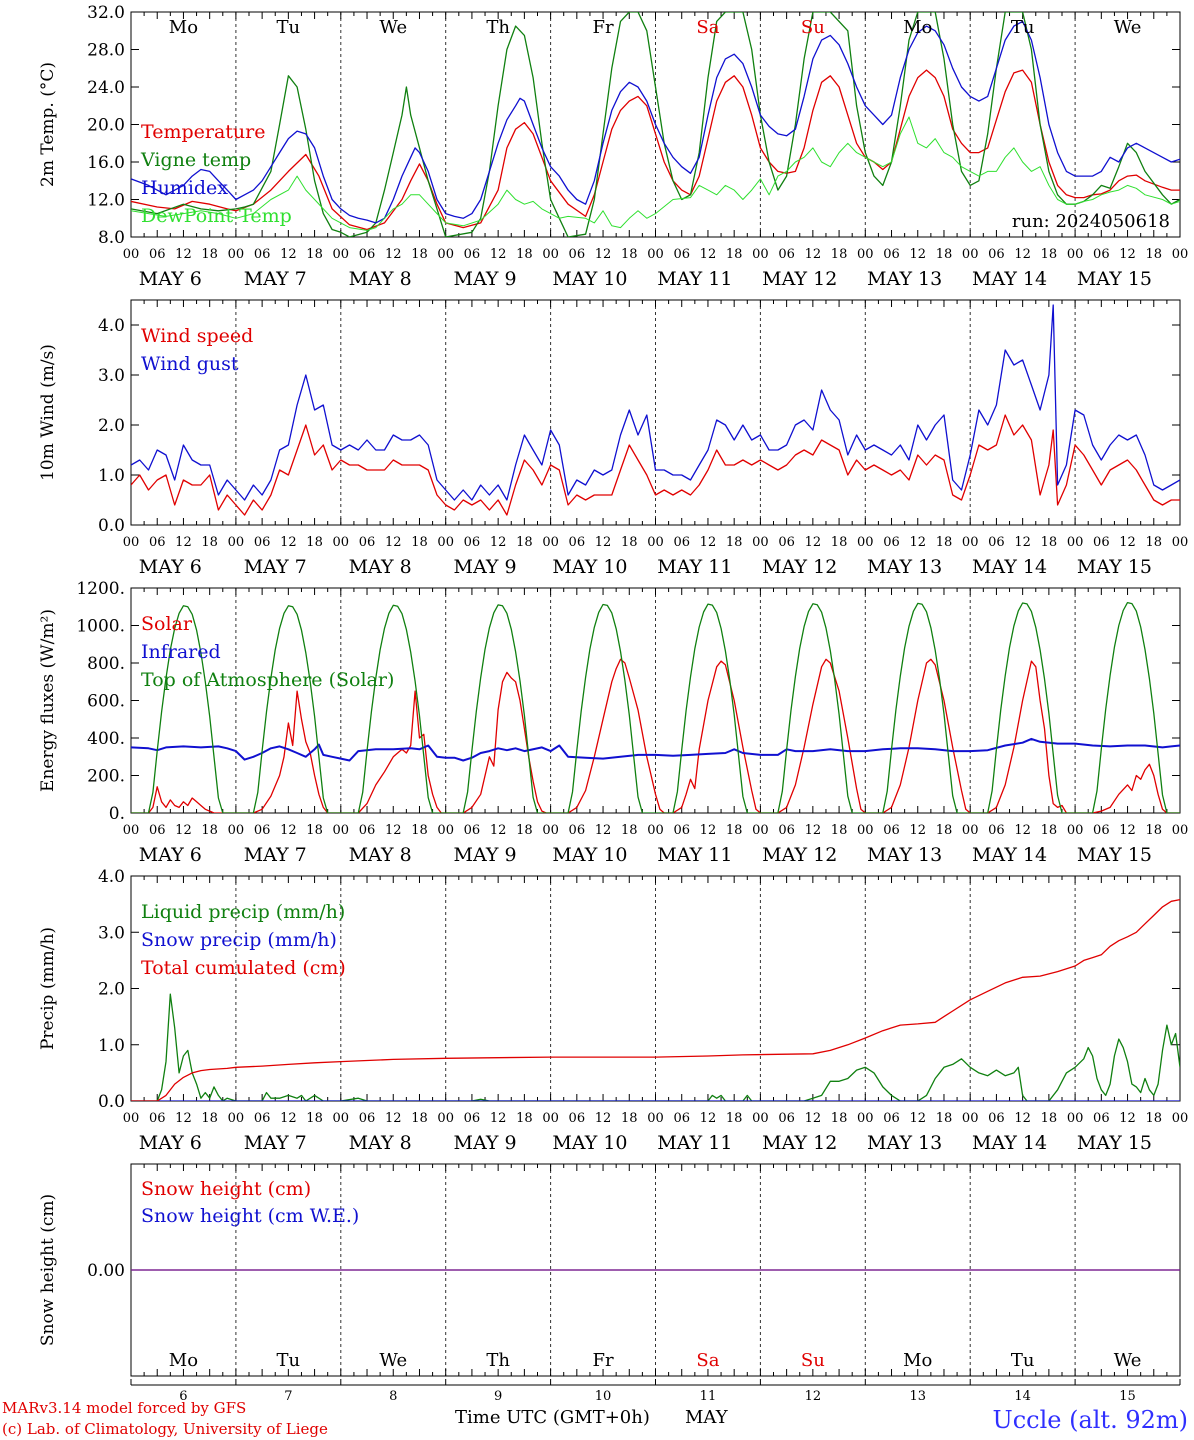 The image size is (1194, 1440). Describe the element at coordinates (707, 1360) in the screenshot. I see `day-name: Sa` at that location.